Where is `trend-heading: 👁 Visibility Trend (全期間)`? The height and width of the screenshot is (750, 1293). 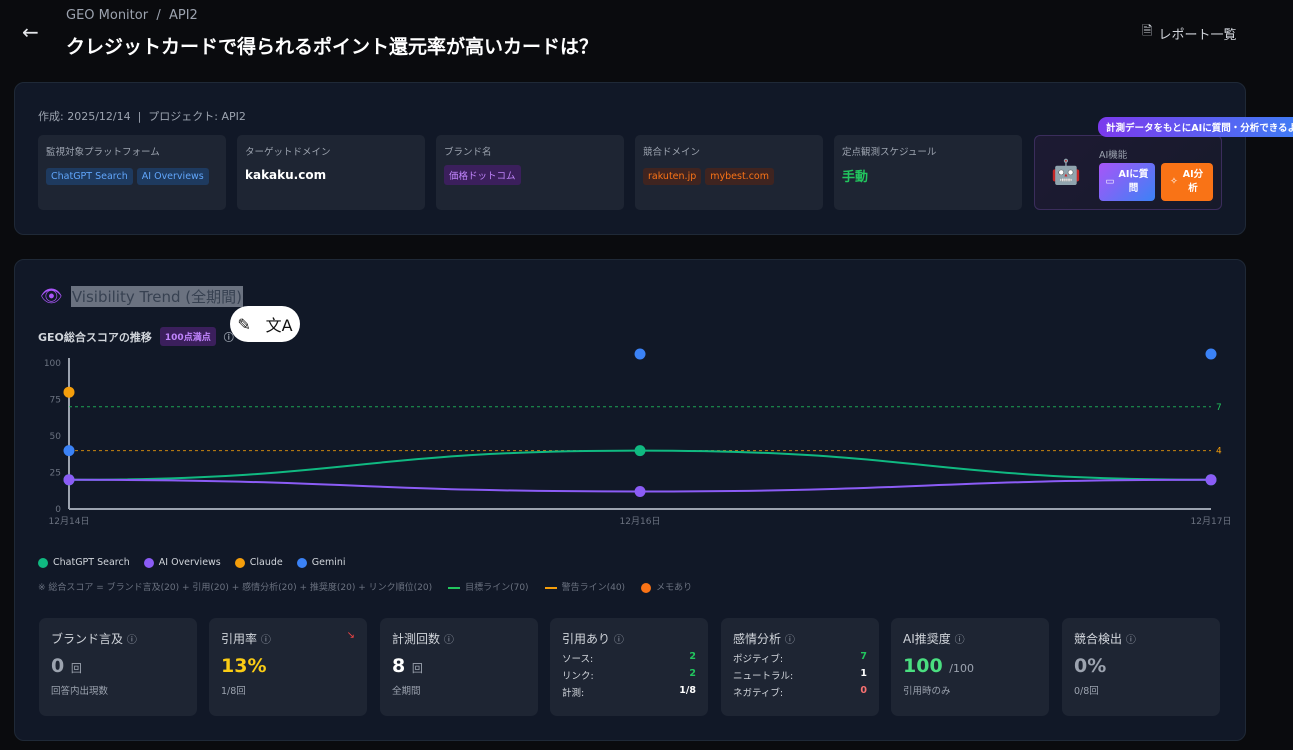 trend-heading: 👁 Visibility Trend (全期間) is located at coordinates (142, 296).